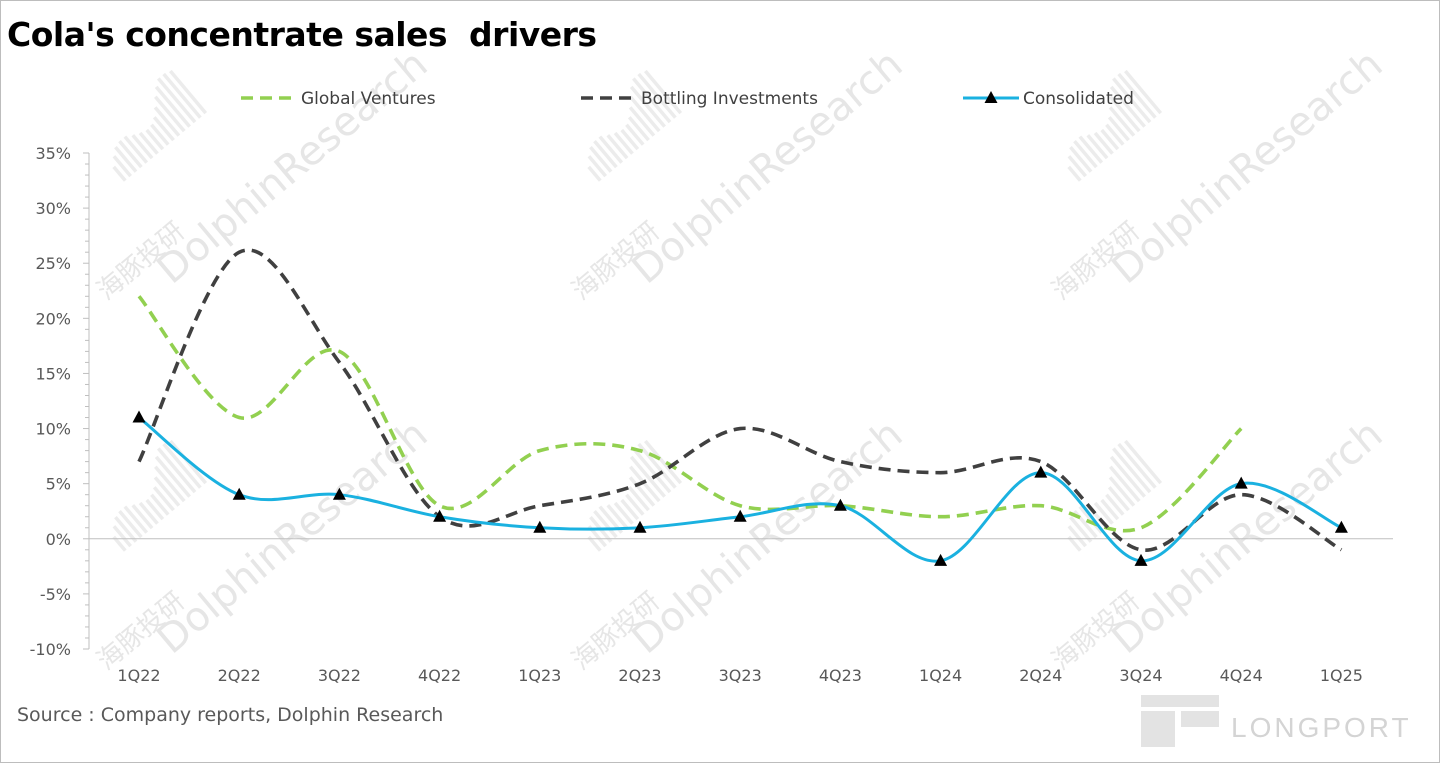 This screenshot has width=1440, height=763. I want to click on x-tick-label: 3Q22, so click(339, 675).